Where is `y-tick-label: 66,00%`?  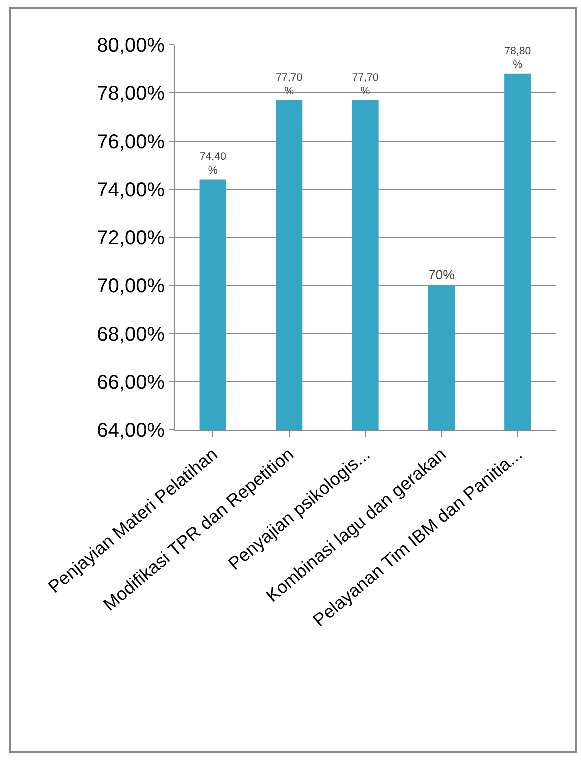 y-tick-label: 66,00% is located at coordinates (131, 383).